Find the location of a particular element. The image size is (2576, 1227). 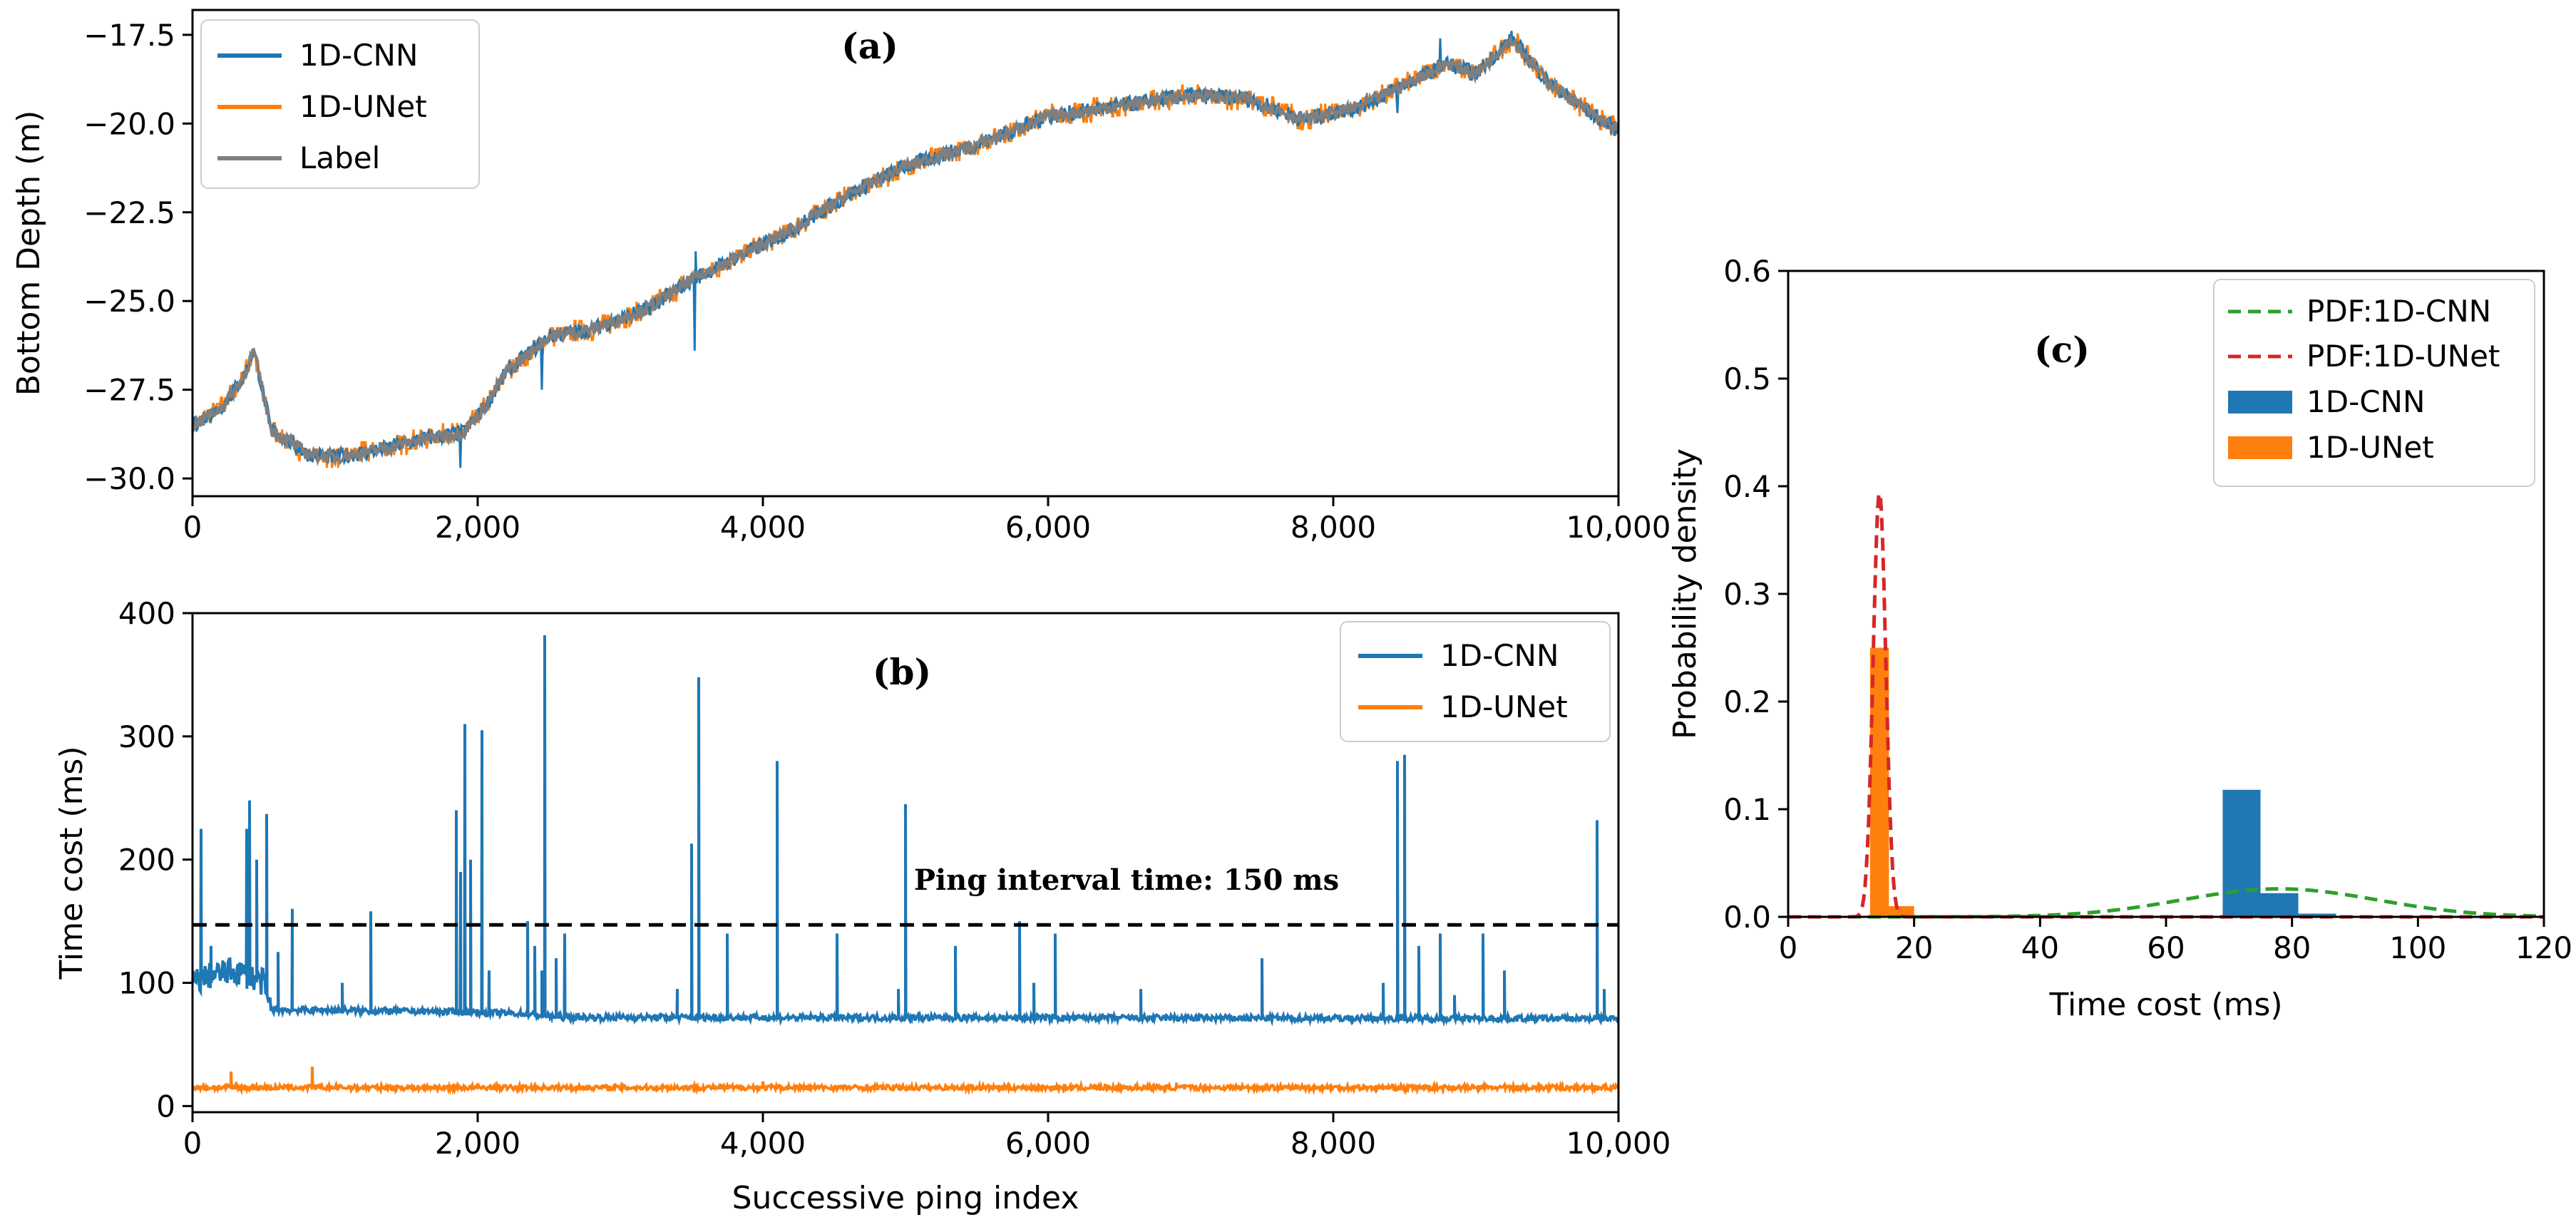

panel-c-x-tick-label: 60 is located at coordinates (2166, 948).